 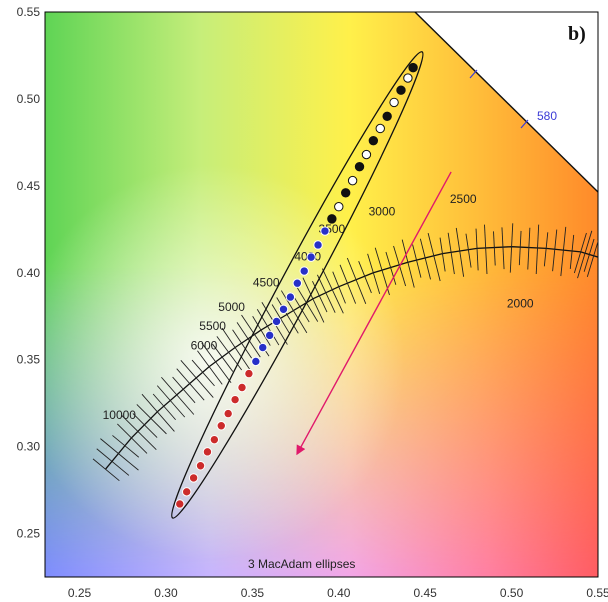 I want to click on y-axis-ticks: 0.25 0.30 0.35 0.40 0.45 0.50 0.55, so click(x=29, y=273).